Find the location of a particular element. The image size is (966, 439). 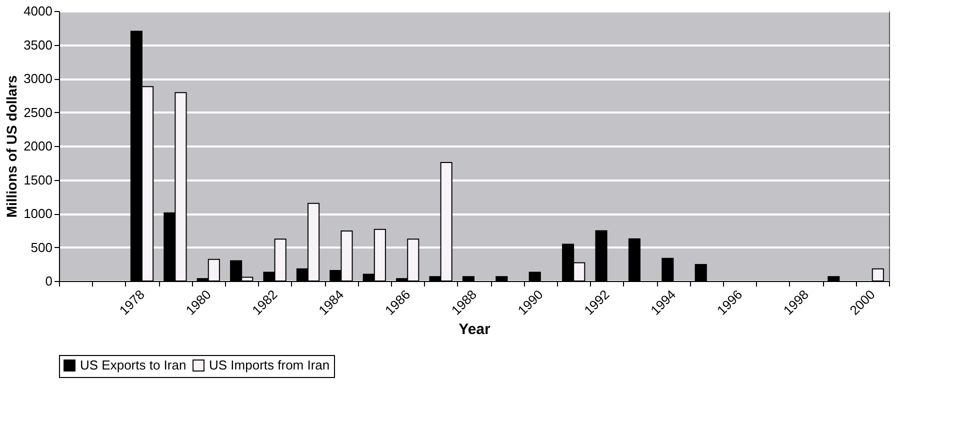

y-tick-label: 500 is located at coordinates (41, 247).